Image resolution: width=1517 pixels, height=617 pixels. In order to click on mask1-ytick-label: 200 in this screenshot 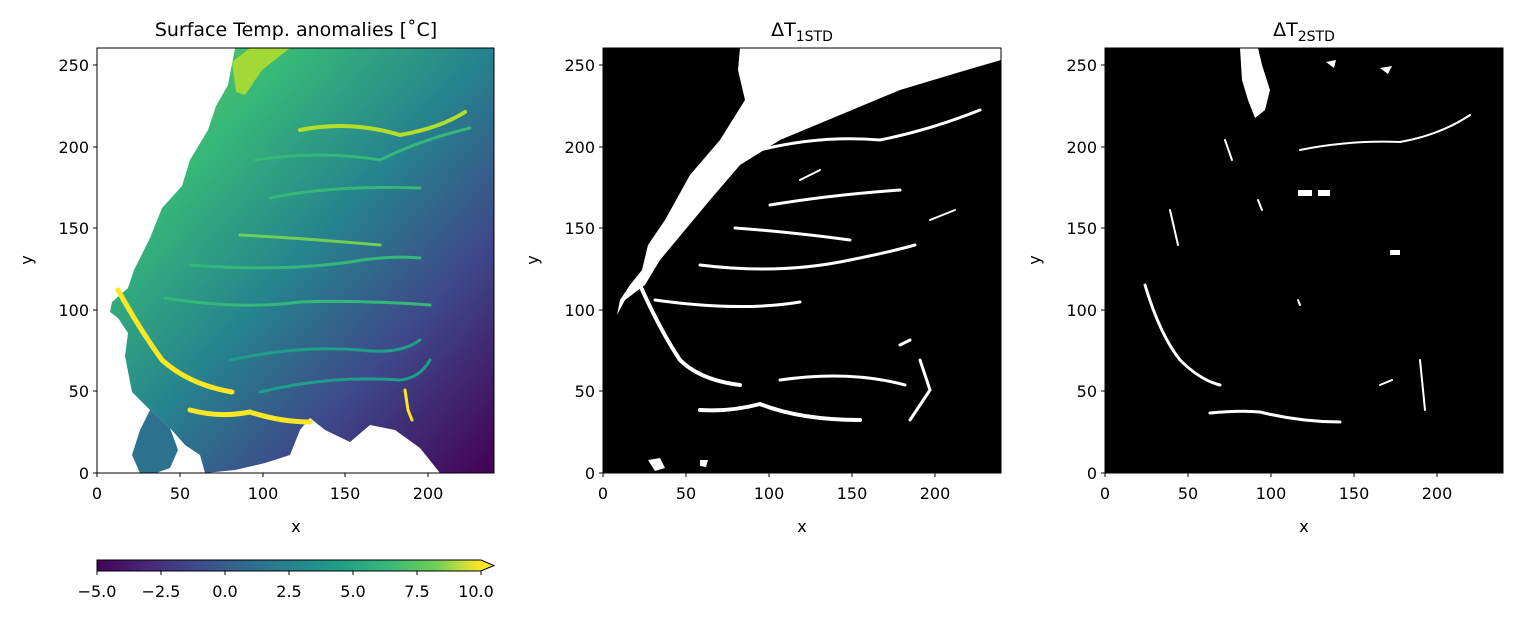, I will do `click(579, 147)`.